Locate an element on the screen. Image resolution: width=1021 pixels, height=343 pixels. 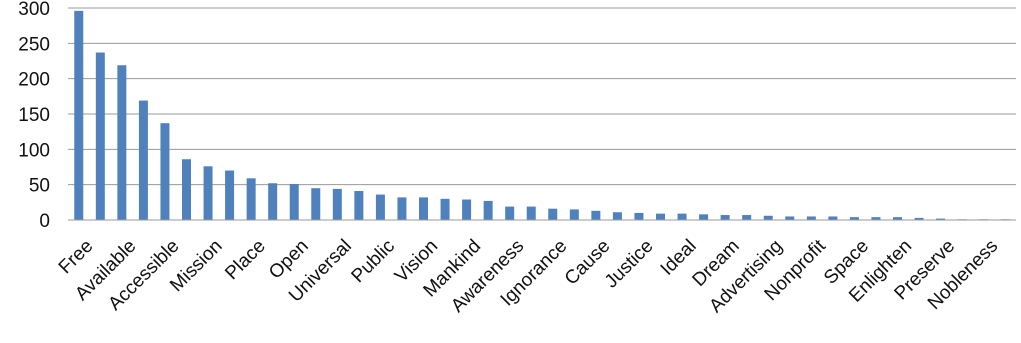
y-tick-label: 200 is located at coordinates (34, 80).